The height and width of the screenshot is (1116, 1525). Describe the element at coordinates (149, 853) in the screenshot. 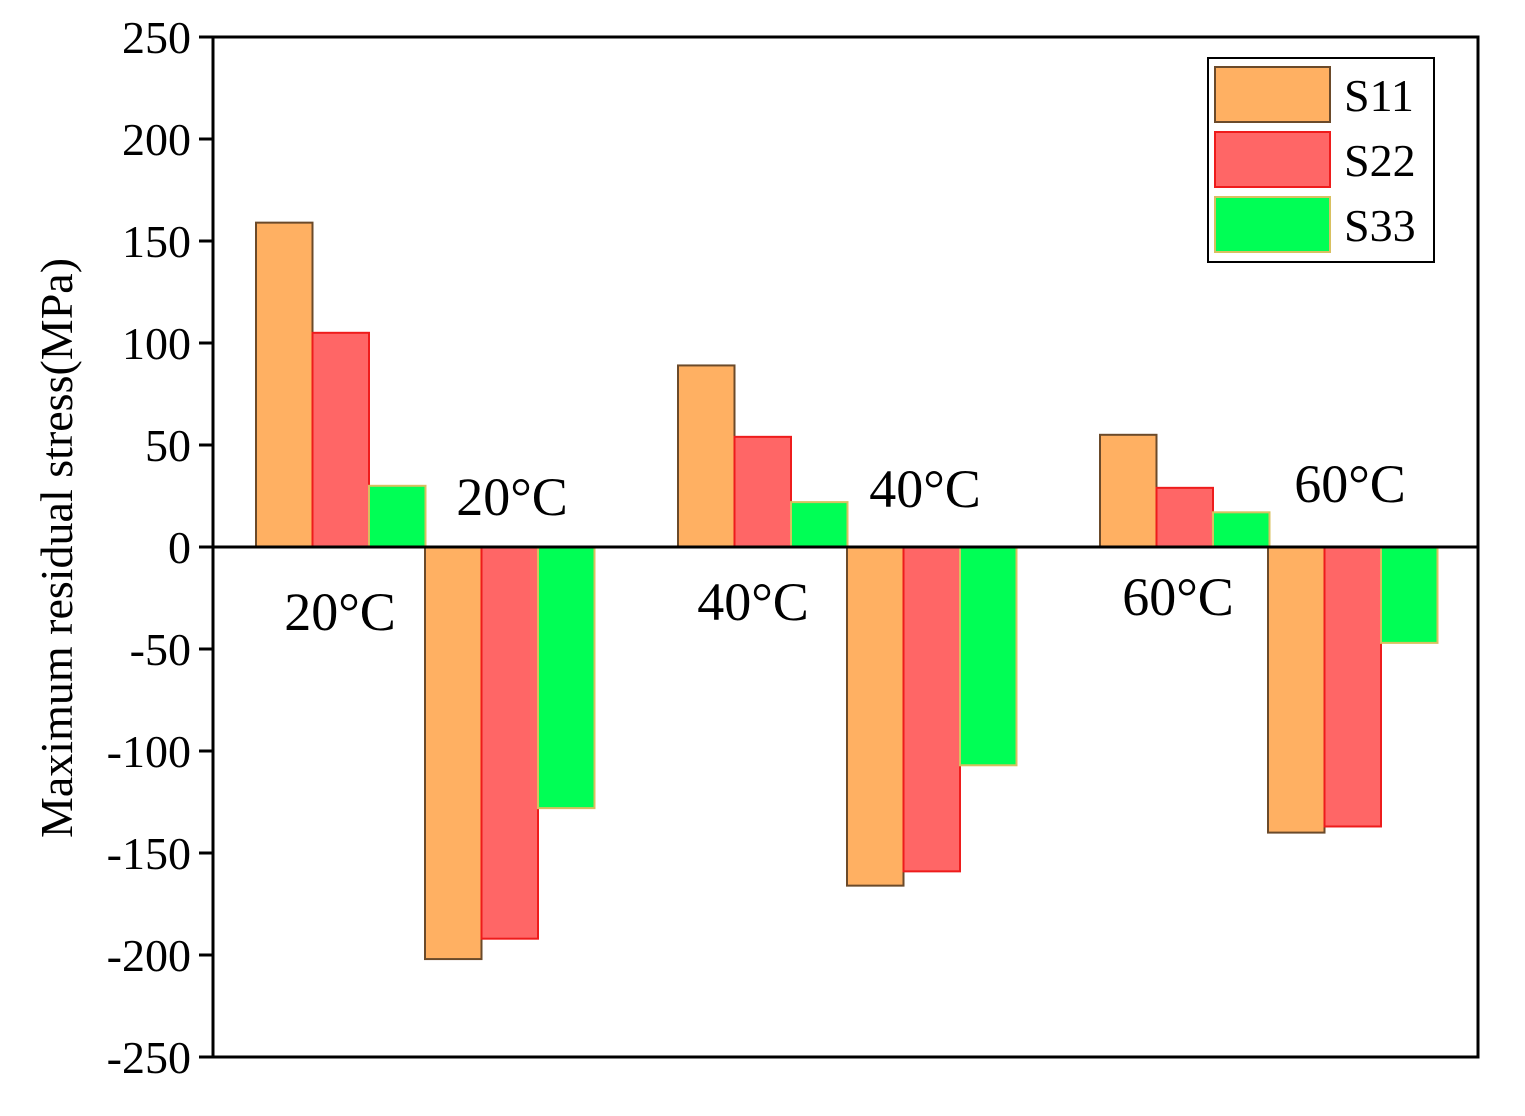

I see `y-tick-label: -150` at that location.